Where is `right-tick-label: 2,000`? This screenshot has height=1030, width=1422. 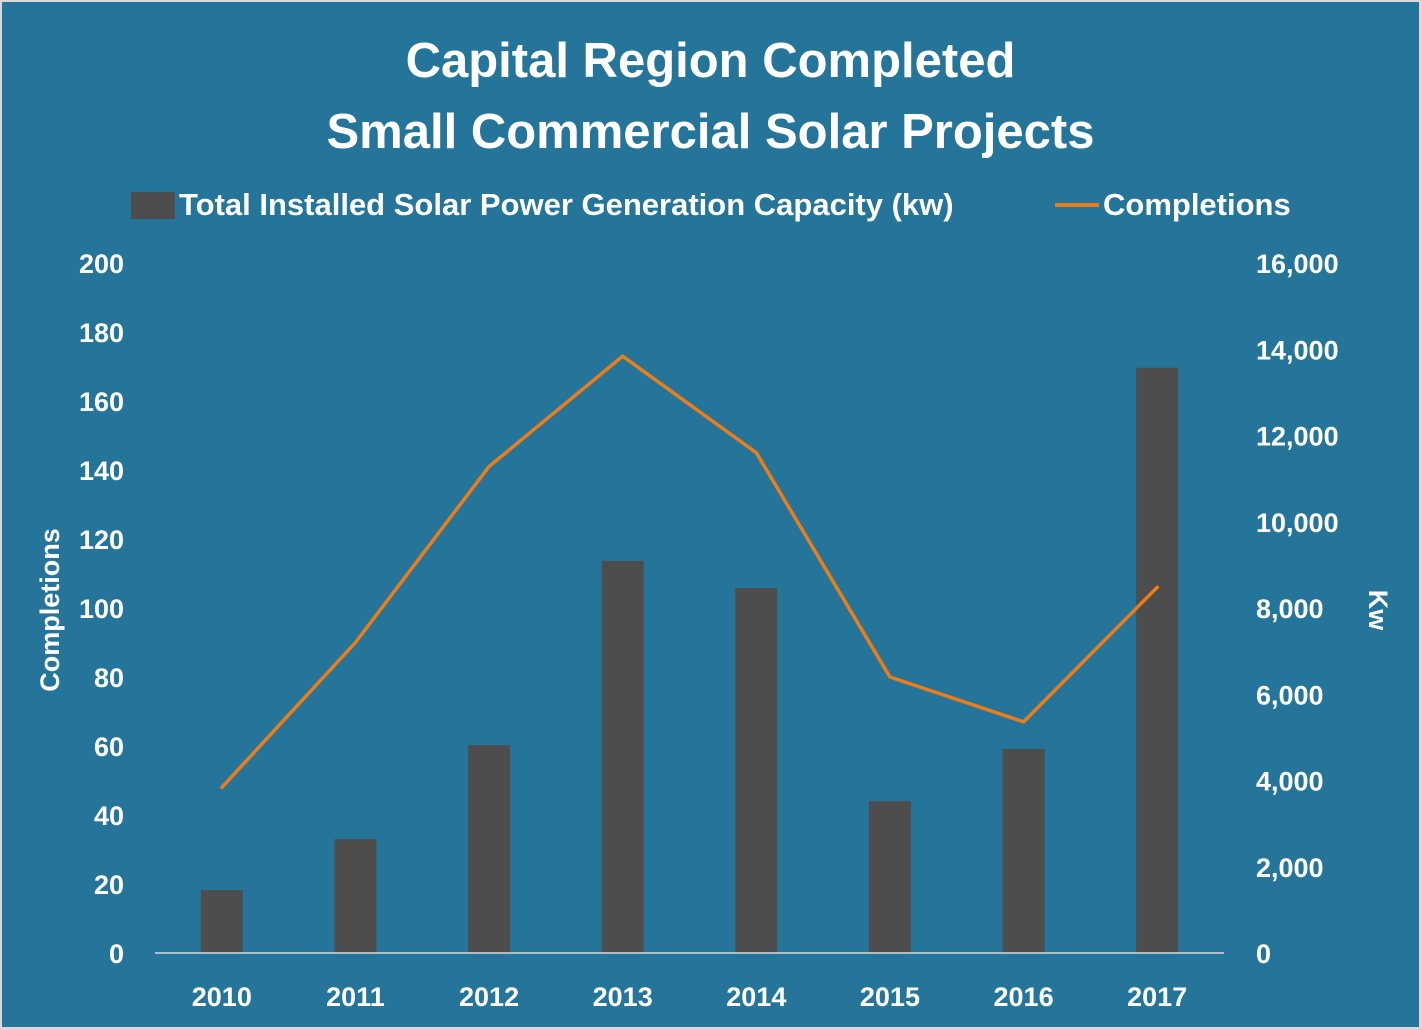 right-tick-label: 2,000 is located at coordinates (1290, 868).